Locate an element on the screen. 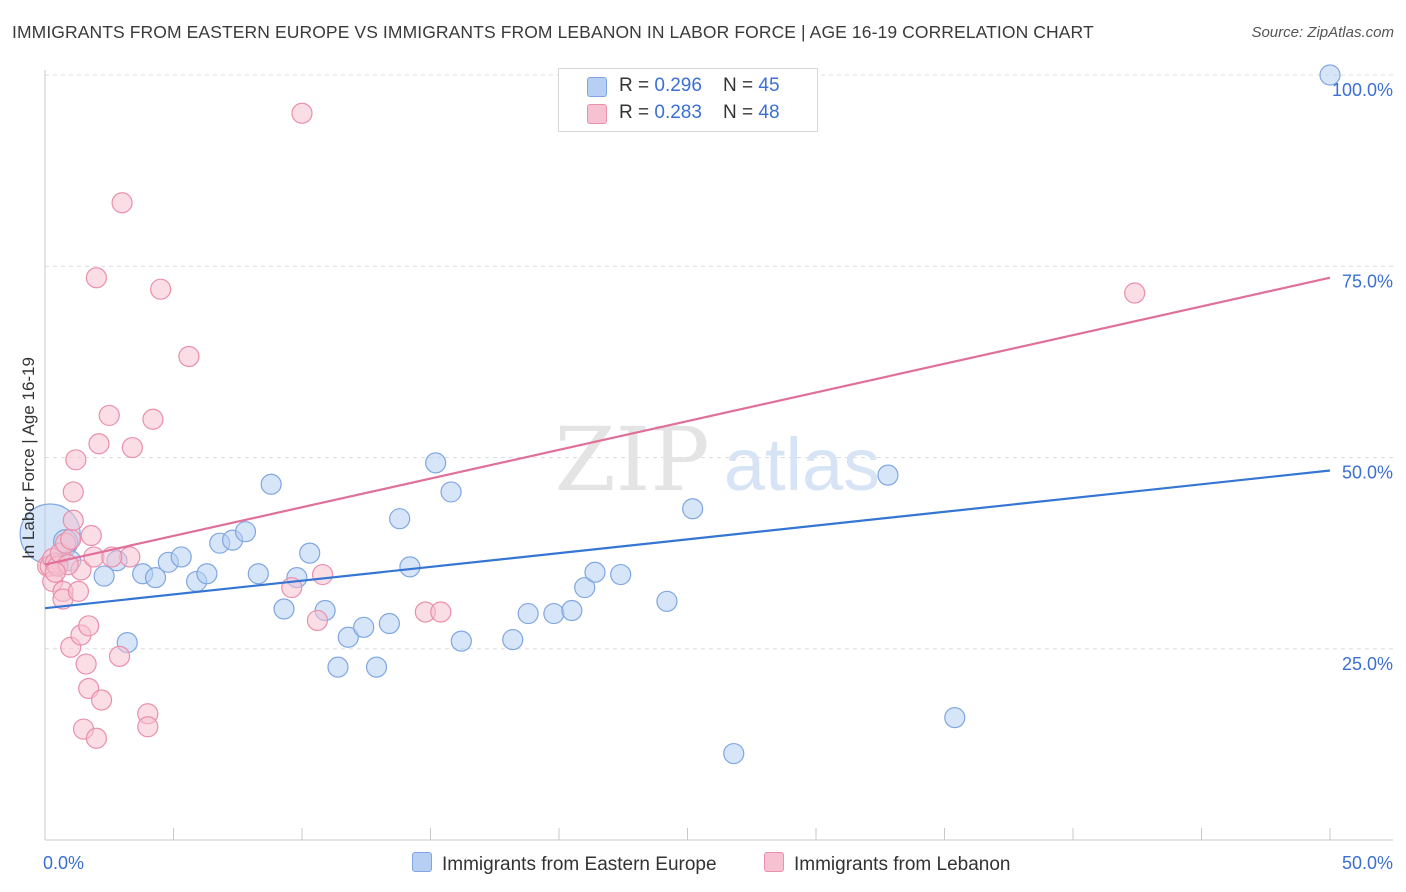 This screenshot has height=892, width=1406. watermark-atlas: atlas is located at coordinates (802, 464).